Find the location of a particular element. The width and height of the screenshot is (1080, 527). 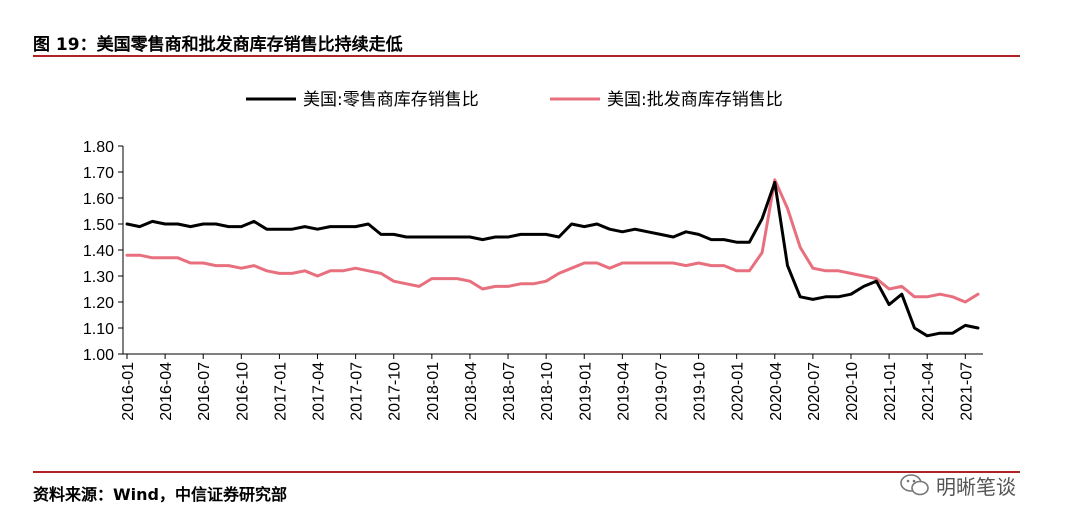

x-tick-label: 2017-01 is located at coordinates (280, 391).